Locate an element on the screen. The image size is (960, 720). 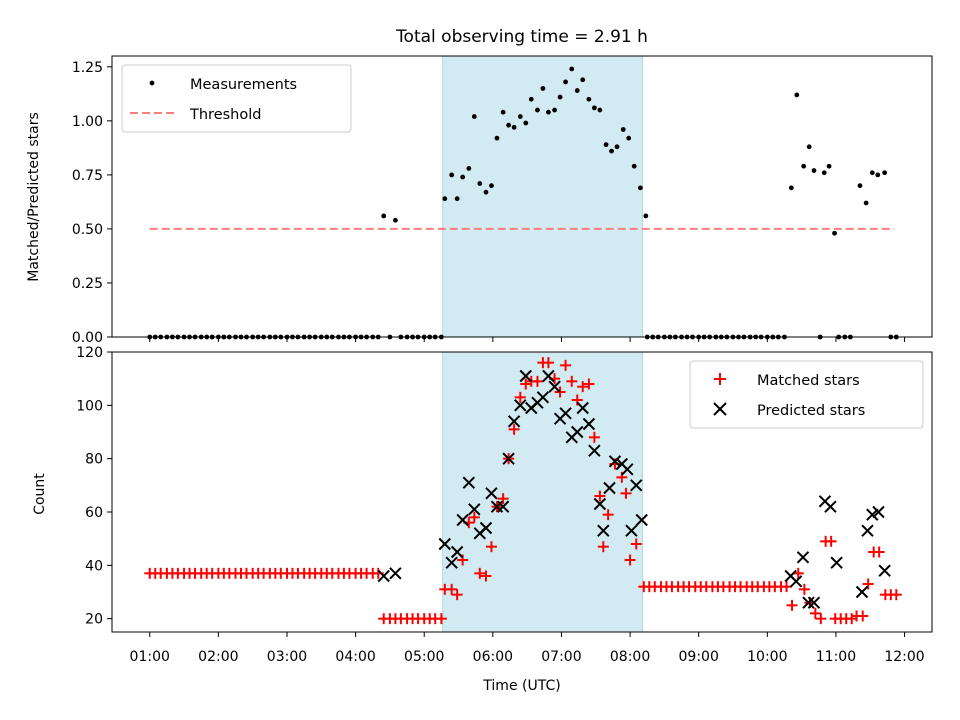
x-tick-label: 09:00 is located at coordinates (699, 657).